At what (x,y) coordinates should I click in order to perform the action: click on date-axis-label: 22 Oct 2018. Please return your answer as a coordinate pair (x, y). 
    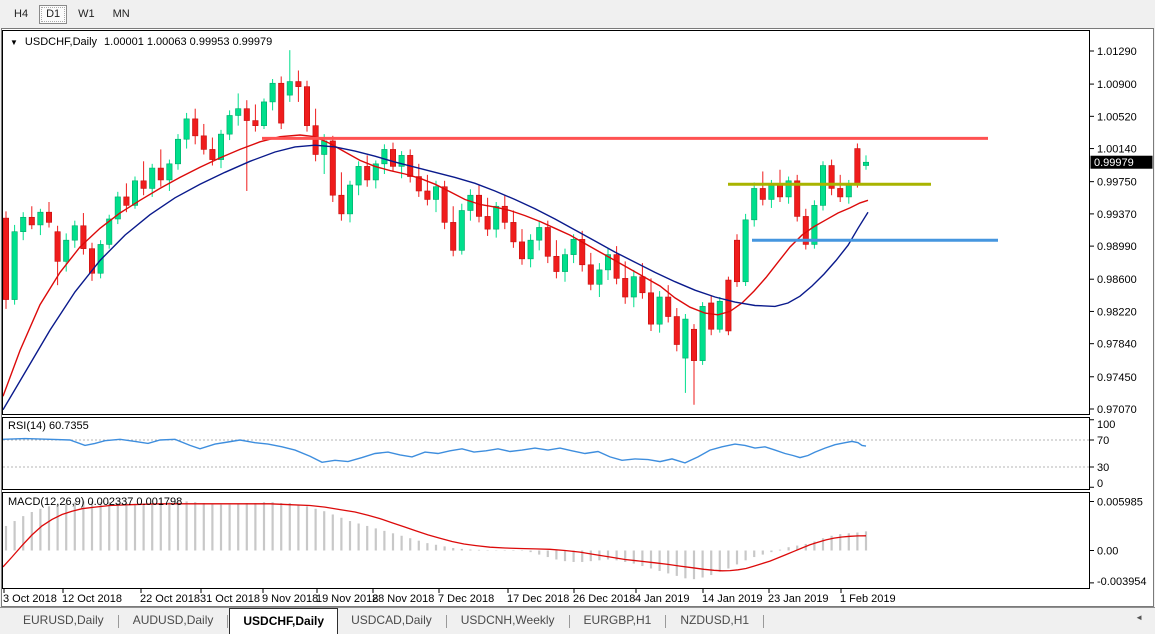
    Looking at the image, I should click on (170, 599).